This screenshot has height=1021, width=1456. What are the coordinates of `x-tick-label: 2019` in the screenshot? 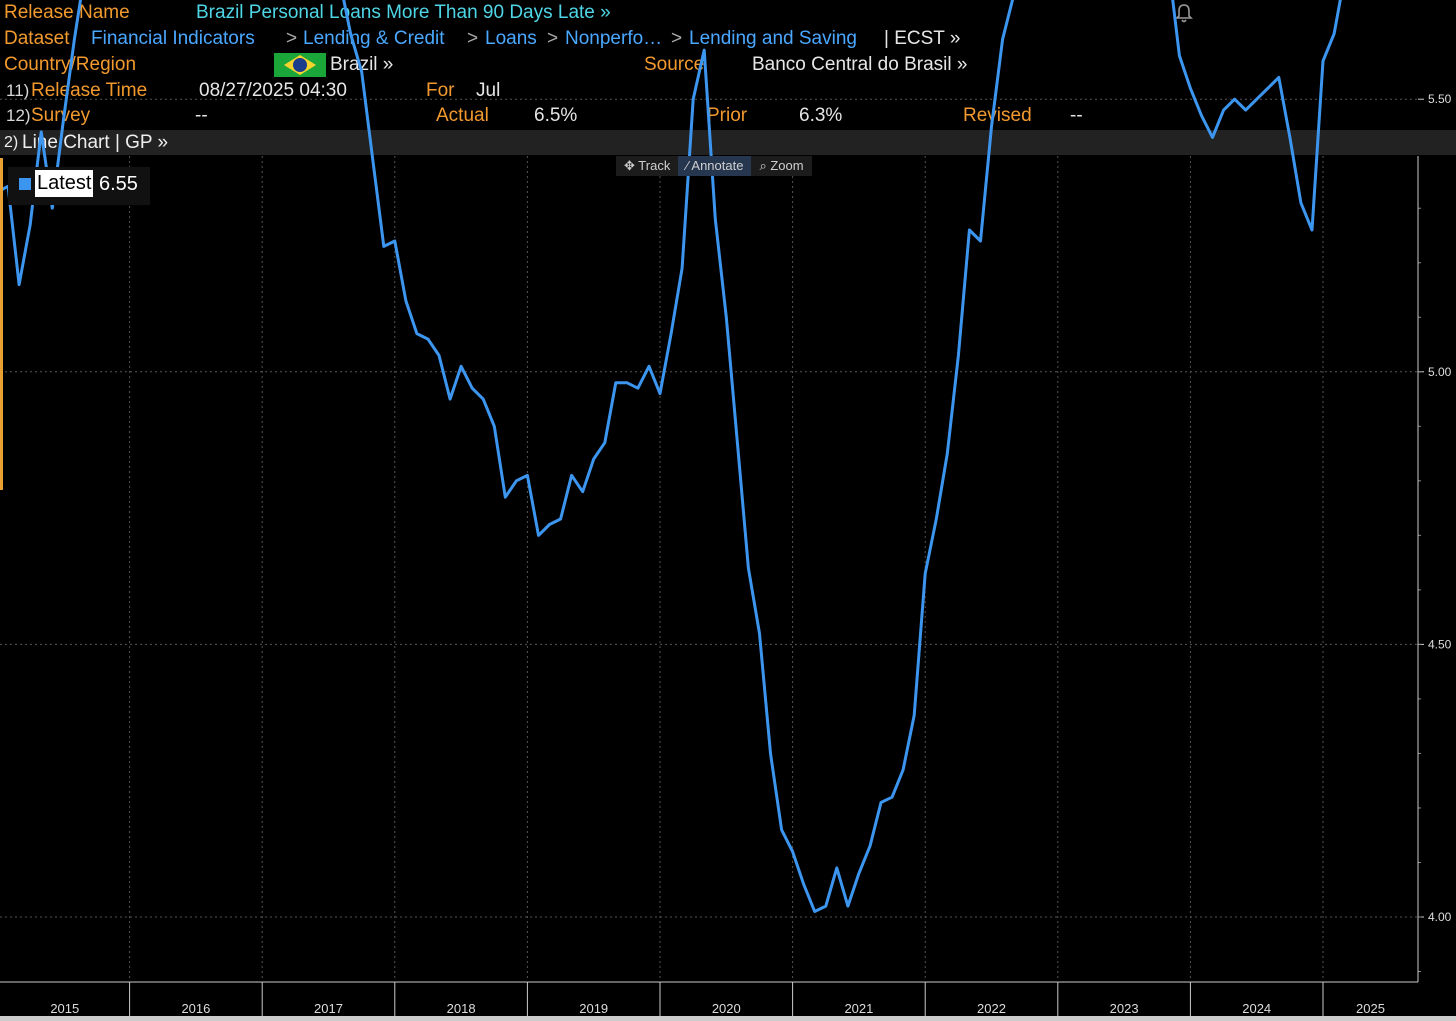 It's located at (593, 1008).